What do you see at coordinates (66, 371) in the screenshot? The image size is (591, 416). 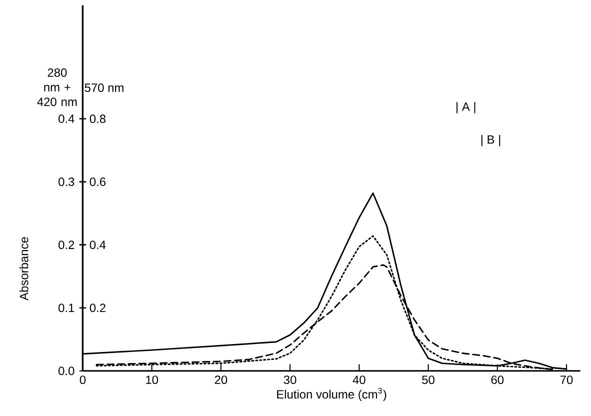 I see `y-tick-label: 0.0` at bounding box center [66, 371].